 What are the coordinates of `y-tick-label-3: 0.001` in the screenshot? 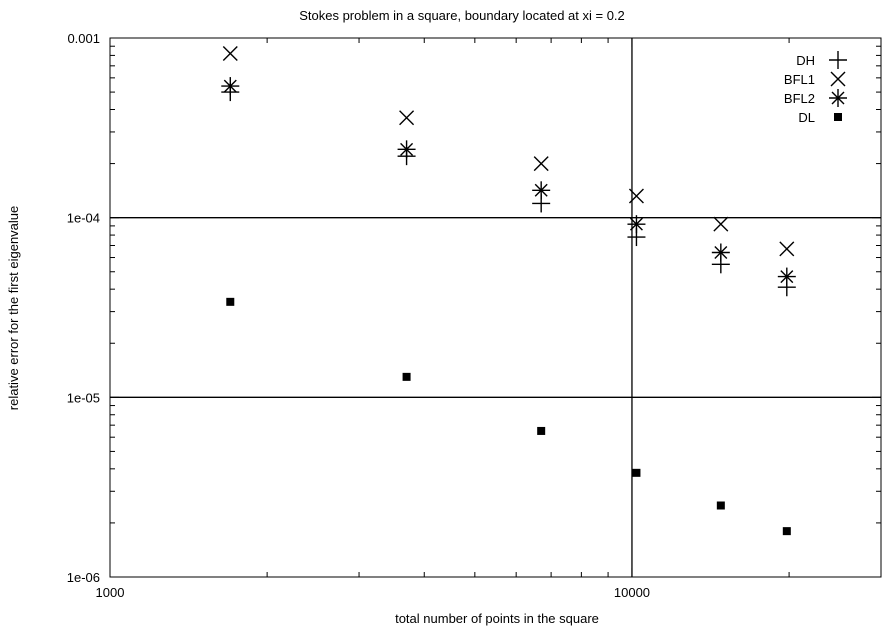 It's located at (83, 38).